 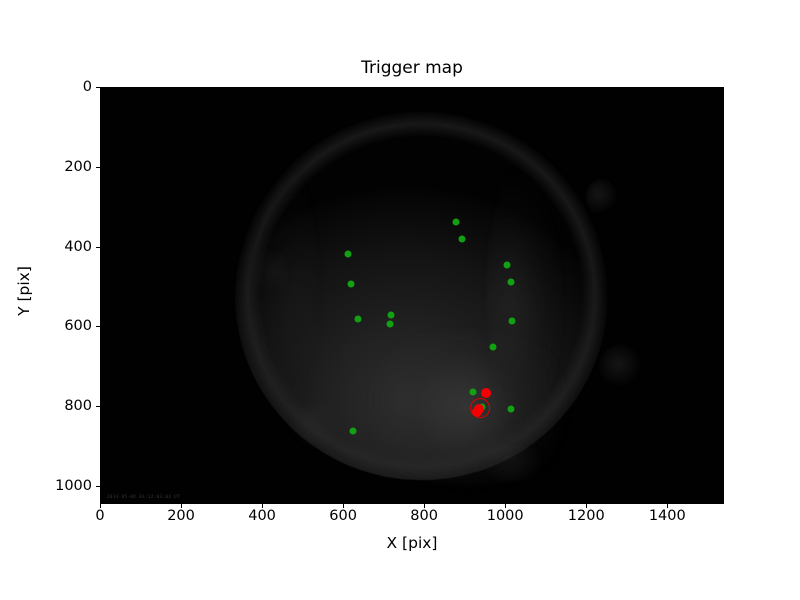 I want to click on chart-title: Trigger map, so click(x=412, y=68).